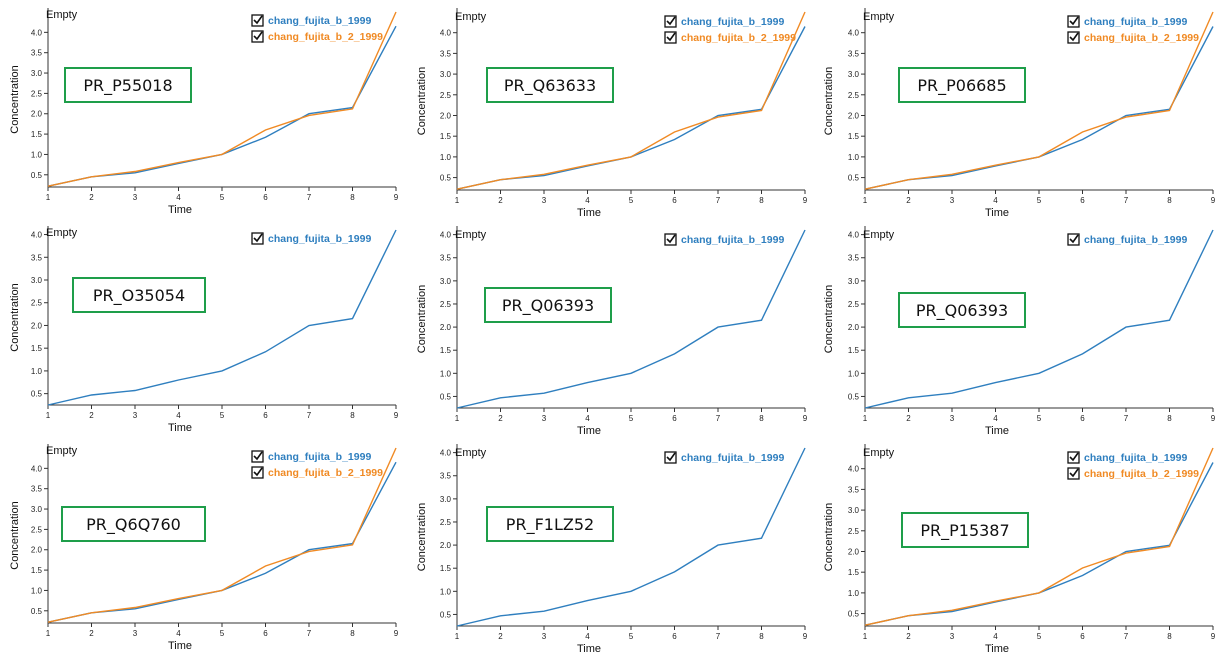 The height and width of the screenshot is (659, 1221). I want to click on x-tick-label: 4, so click(178, 197).